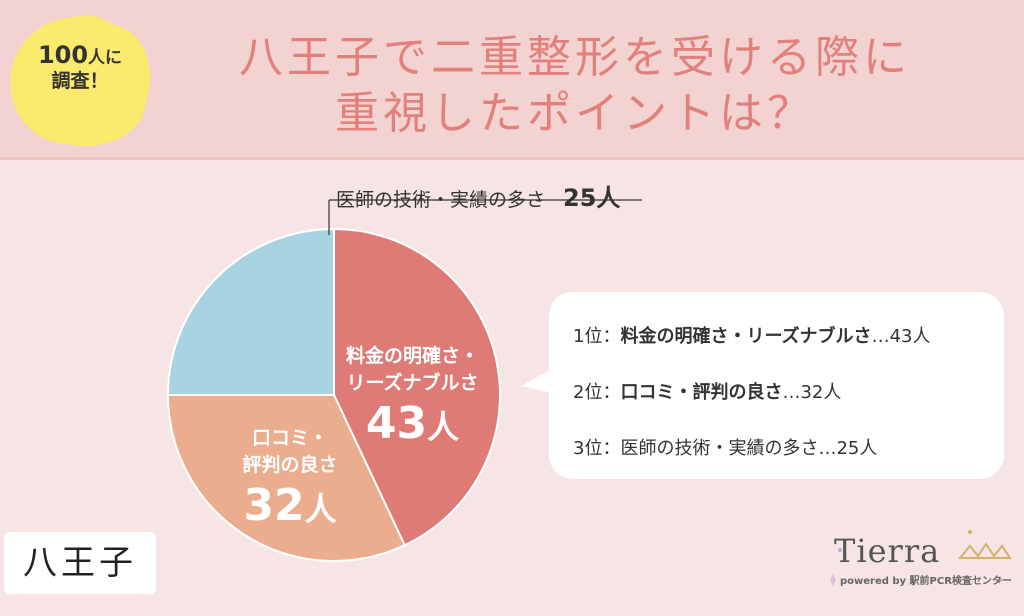 The height and width of the screenshot is (616, 1024). Describe the element at coordinates (597, 392) in the screenshot. I see `ranking-2-rank: 2位：` at that location.